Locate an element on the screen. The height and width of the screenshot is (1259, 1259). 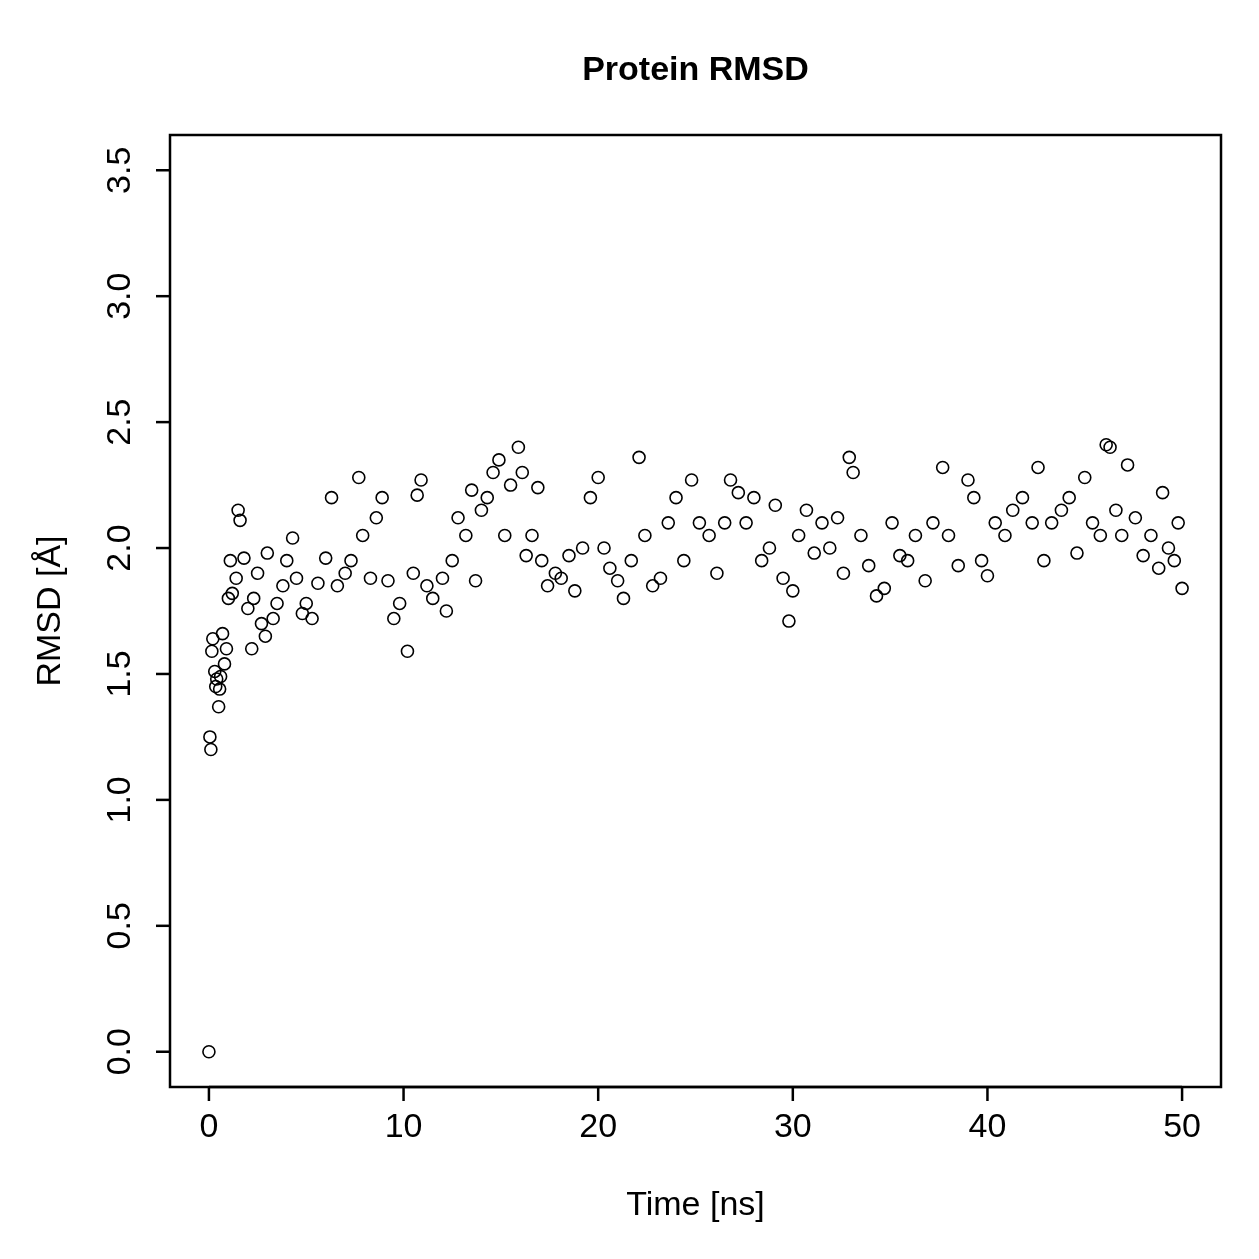
x-tick-label: 30 is located at coordinates (792, 1125).